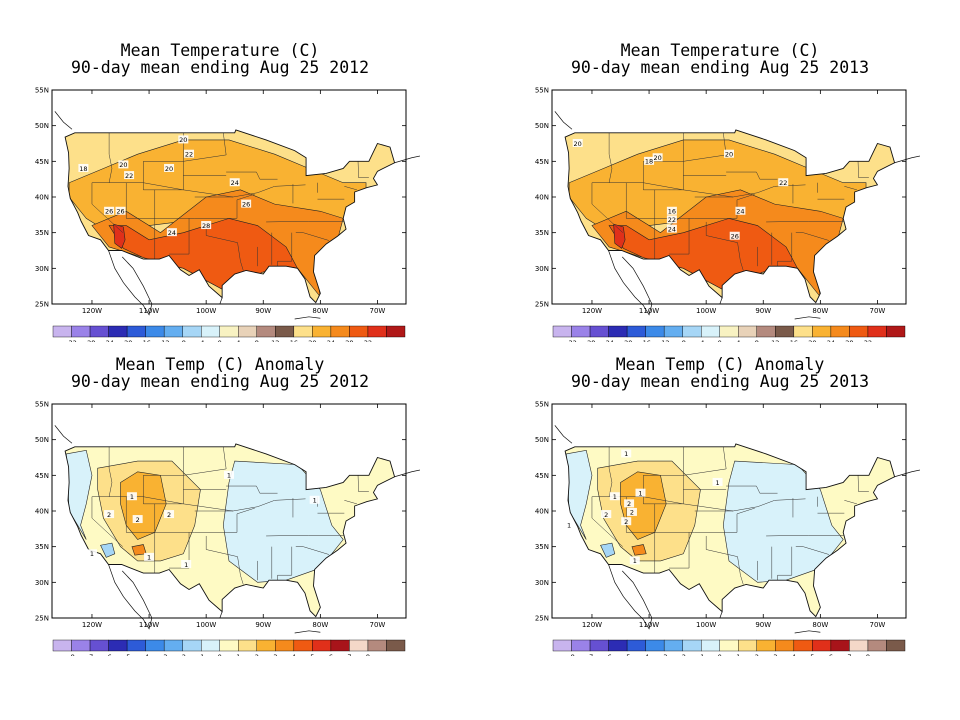  I want to click on panel-subtitle: 90-day mean ending Aug 25 2012, so click(220, 381).